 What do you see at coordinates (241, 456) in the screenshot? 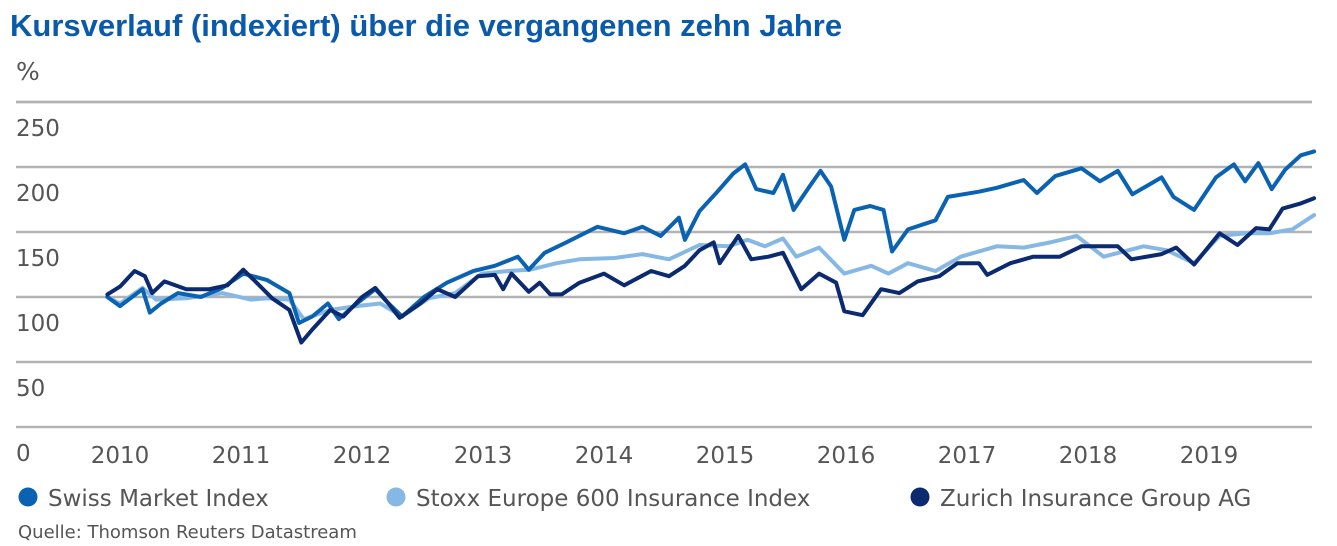
I see `x-tick-label: 2011` at bounding box center [241, 456].